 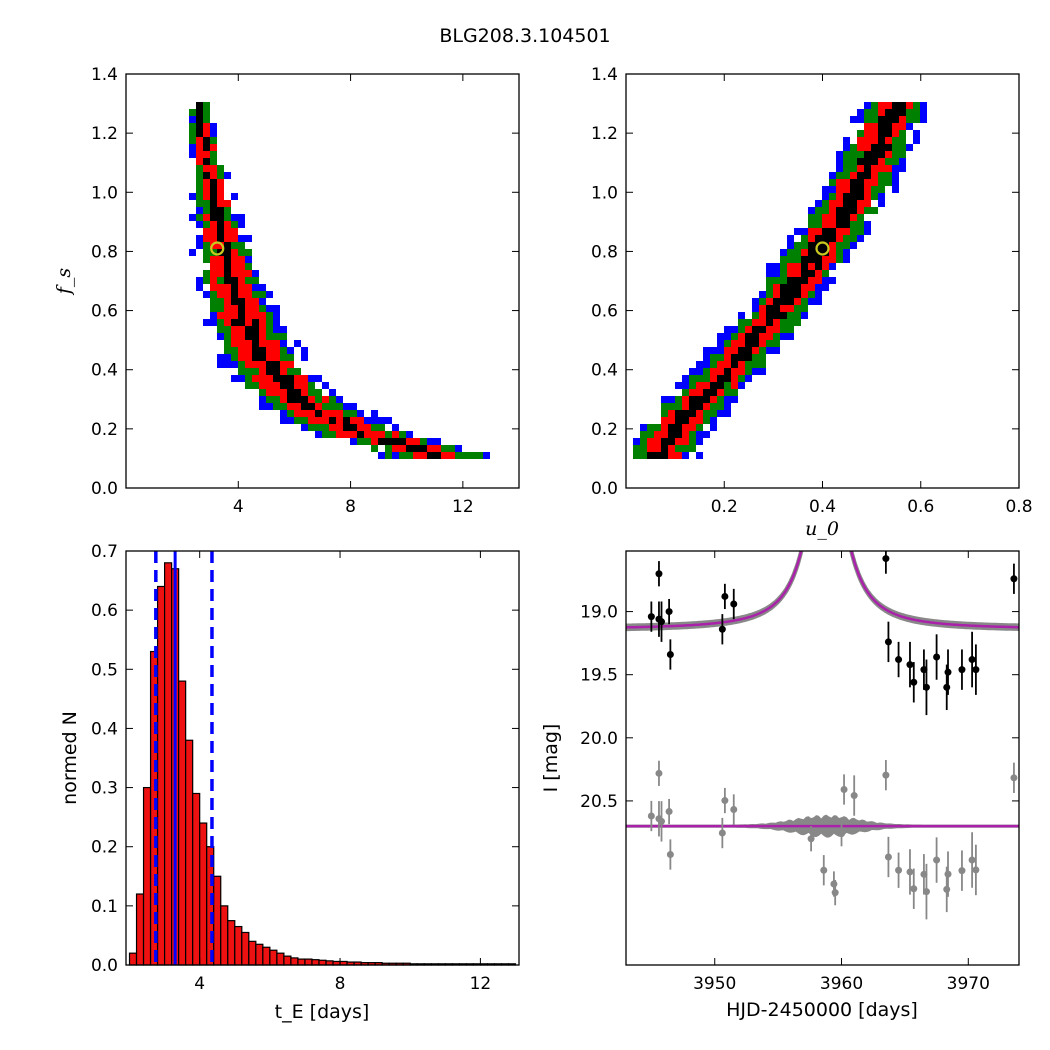 What do you see at coordinates (463, 507) in the screenshot?
I see `x-tick-label: 12` at bounding box center [463, 507].